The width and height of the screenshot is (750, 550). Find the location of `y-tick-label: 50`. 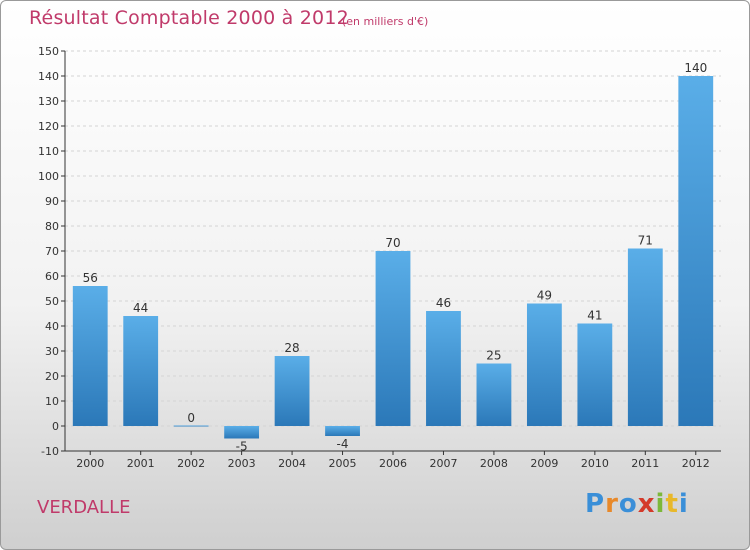

y-tick-label: 50 is located at coordinates (52, 301).